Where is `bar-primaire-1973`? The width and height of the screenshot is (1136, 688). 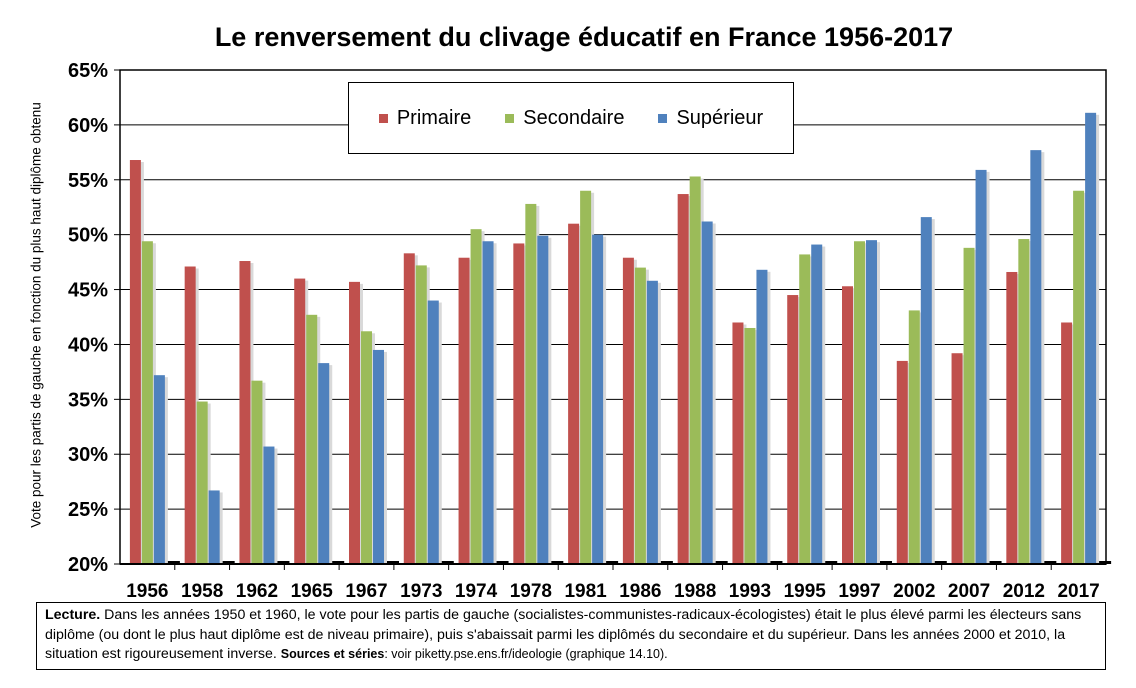 bar-primaire-1973 is located at coordinates (409, 408).